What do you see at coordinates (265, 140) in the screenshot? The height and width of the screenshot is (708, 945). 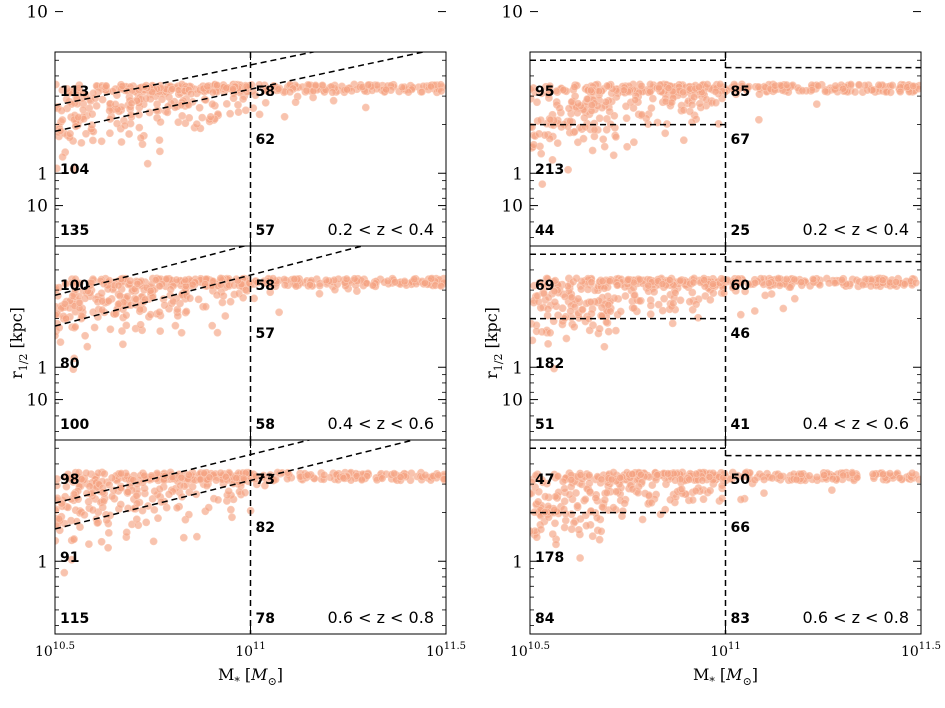 I see `count-high-mid: 62` at bounding box center [265, 140].